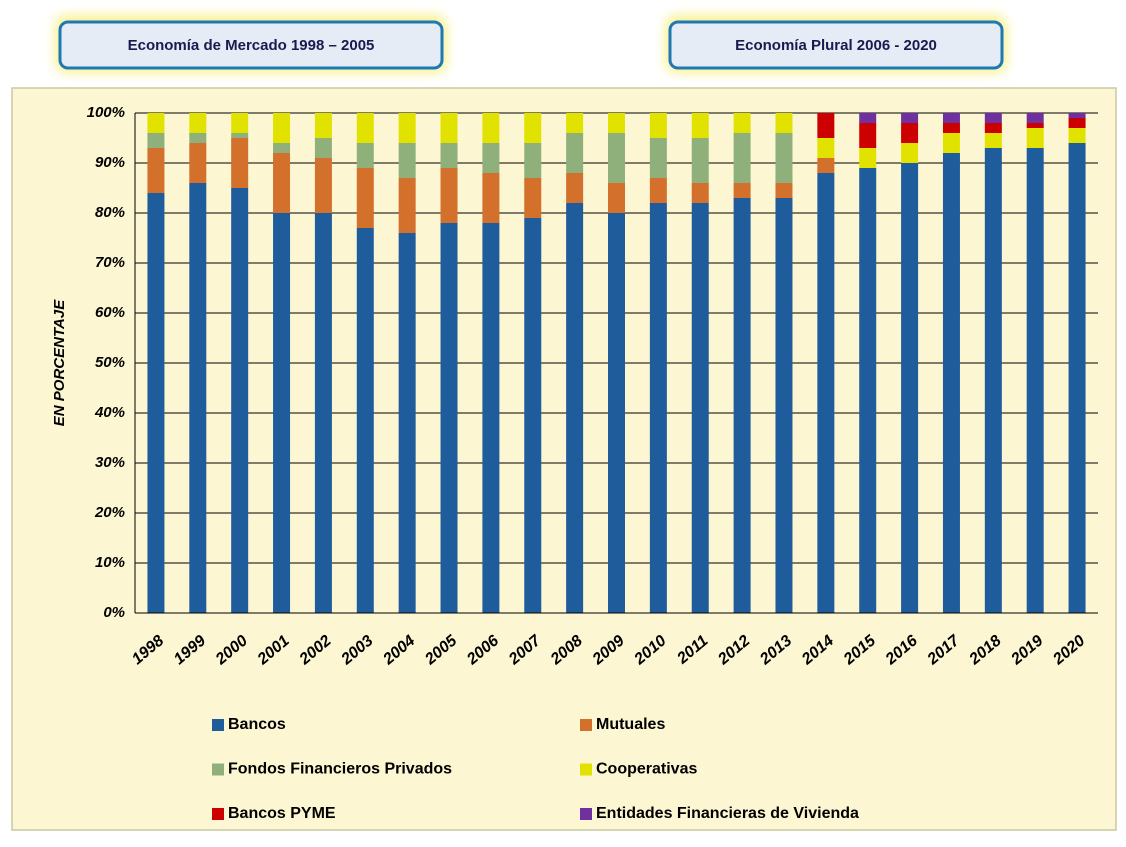 This screenshot has height=847, width=1126. Describe the element at coordinates (109, 412) in the screenshot. I see `y-tick-label: 40%` at that location.